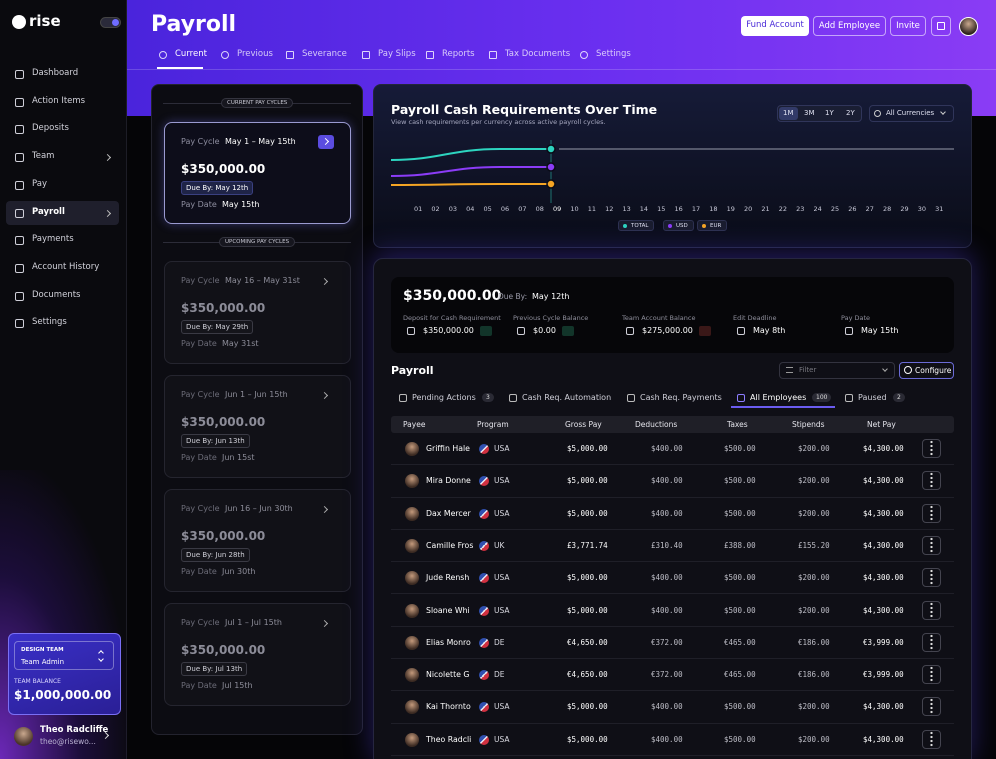  What do you see at coordinates (23, 736) in the screenshot?
I see `user-avatar` at bounding box center [23, 736].